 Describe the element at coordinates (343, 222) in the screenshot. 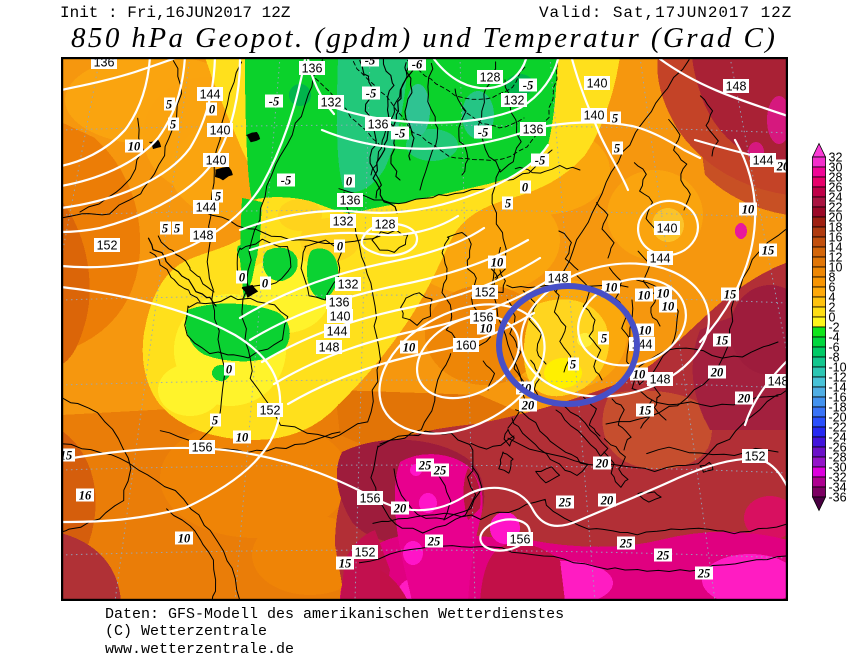

I see `svg-text: 132` at that location.